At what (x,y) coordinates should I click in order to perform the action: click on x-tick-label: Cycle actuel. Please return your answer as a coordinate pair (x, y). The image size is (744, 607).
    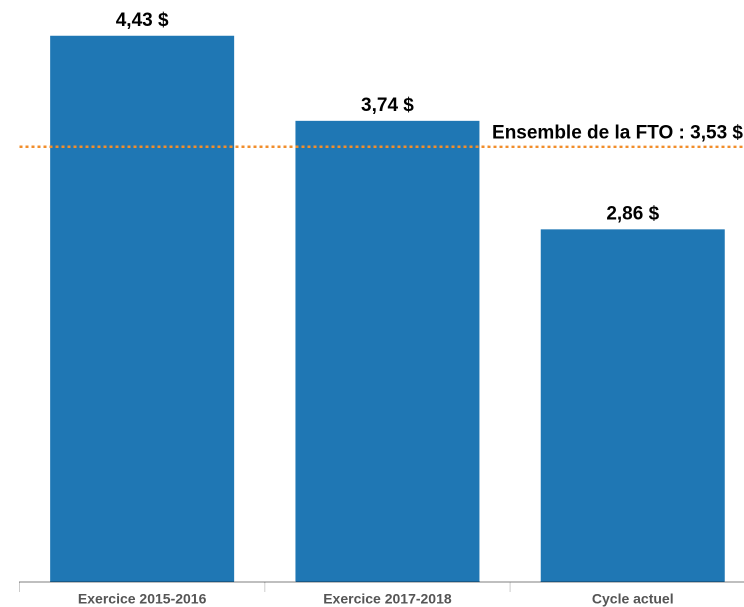
    Looking at the image, I should click on (633, 599).